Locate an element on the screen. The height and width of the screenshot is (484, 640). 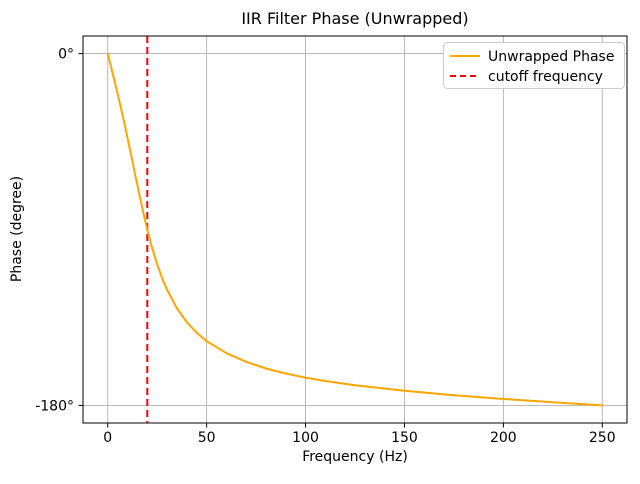
legend: Unwrapped Phase cutoff frequency is located at coordinates (534, 65).